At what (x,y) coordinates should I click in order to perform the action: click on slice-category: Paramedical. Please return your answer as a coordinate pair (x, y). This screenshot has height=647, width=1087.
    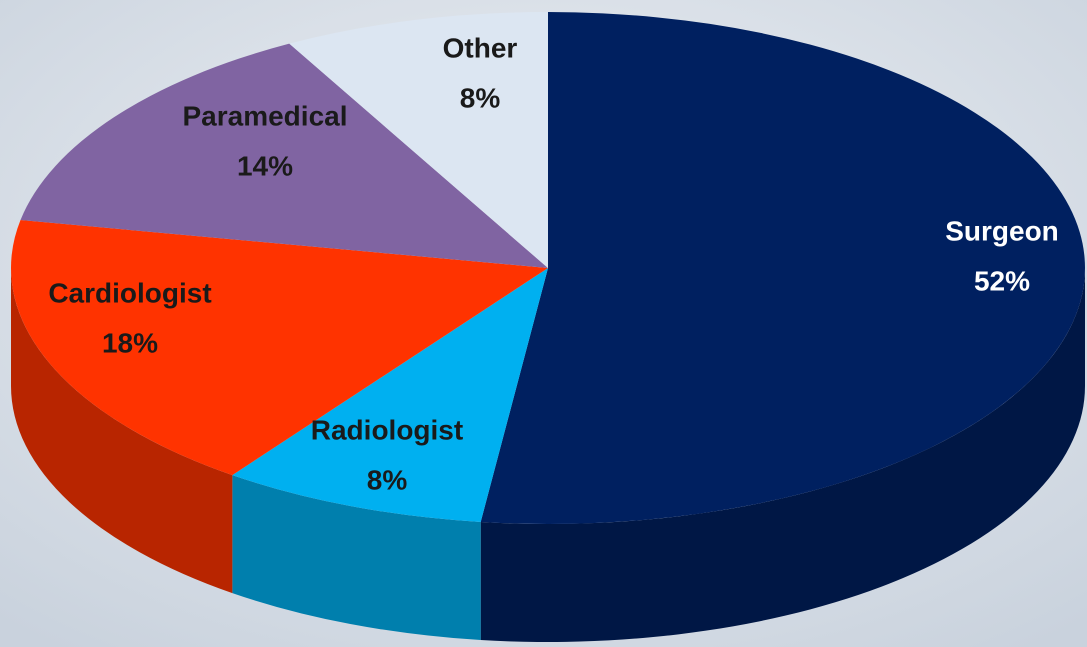
    Looking at the image, I should click on (265, 115).